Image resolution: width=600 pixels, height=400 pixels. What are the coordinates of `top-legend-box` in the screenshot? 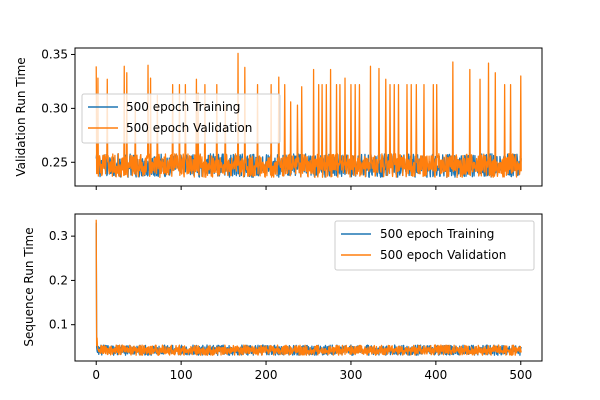 It's located at (181, 118).